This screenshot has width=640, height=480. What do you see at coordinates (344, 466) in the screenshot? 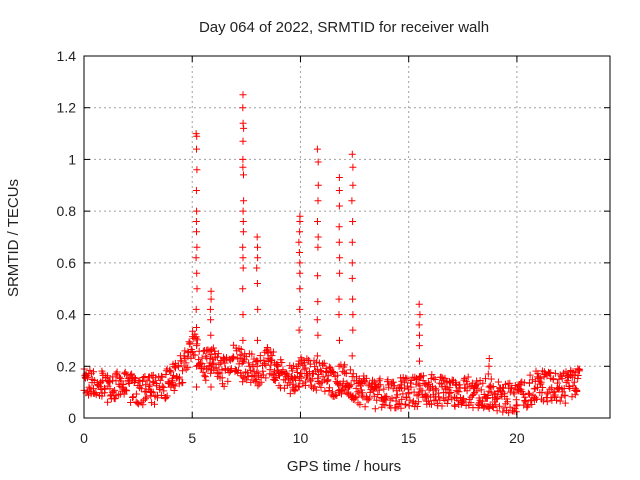
I see `x-axis-label: GPS time / hours` at bounding box center [344, 466].